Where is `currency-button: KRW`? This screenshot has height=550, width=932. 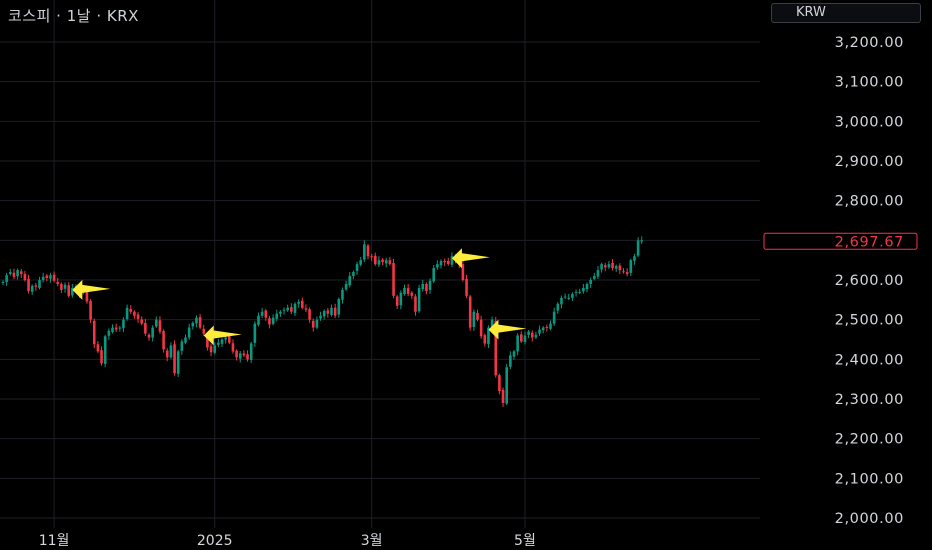
currency-button: KRW is located at coordinates (846, 13).